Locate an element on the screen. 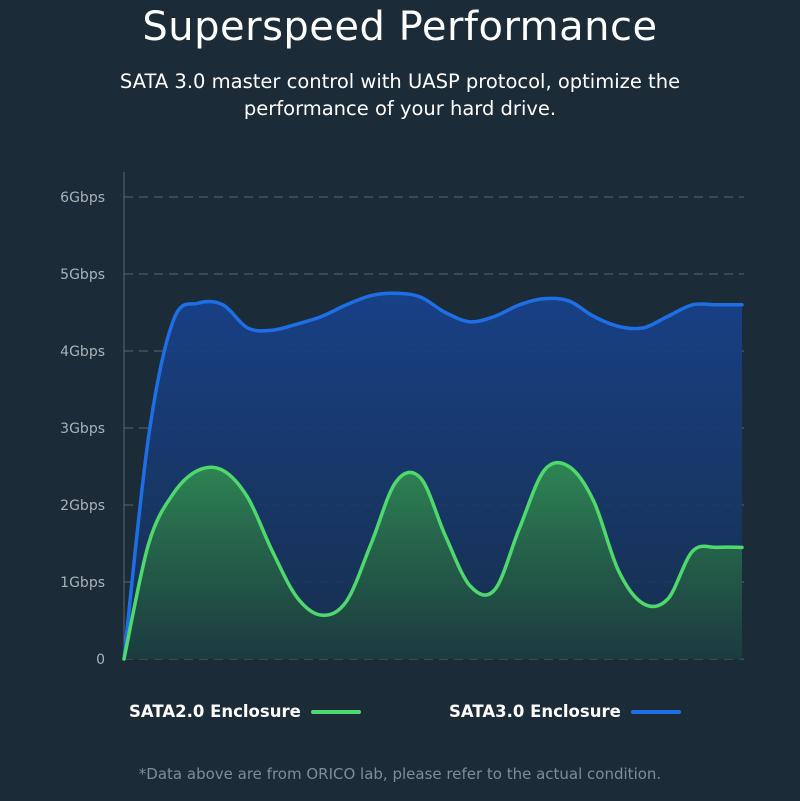 Image resolution: width=800 pixels, height=801 pixels. y-tick-label-5: 5Gbps is located at coordinates (82, 275).